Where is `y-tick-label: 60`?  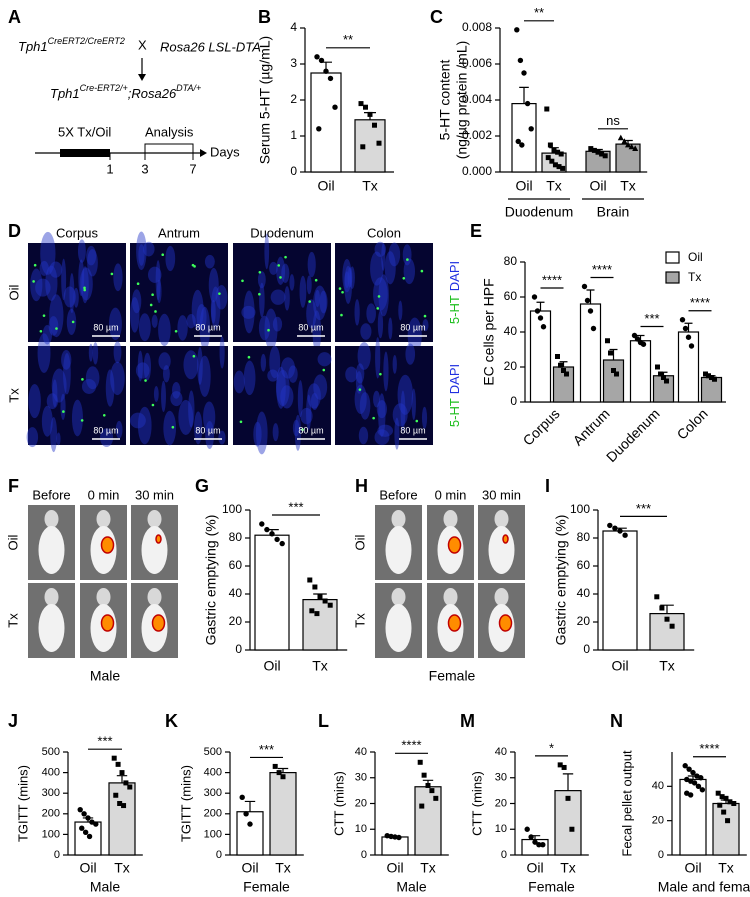
y-tick-label: 60 is located at coordinates (511, 296).